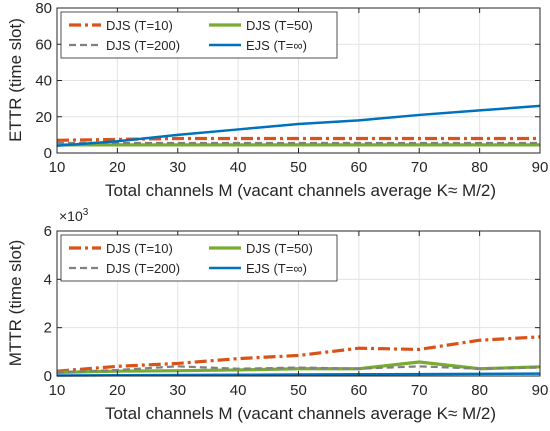  Describe the element at coordinates (71, 216) in the screenshot. I see `y-exponent-base: ×10` at that location.